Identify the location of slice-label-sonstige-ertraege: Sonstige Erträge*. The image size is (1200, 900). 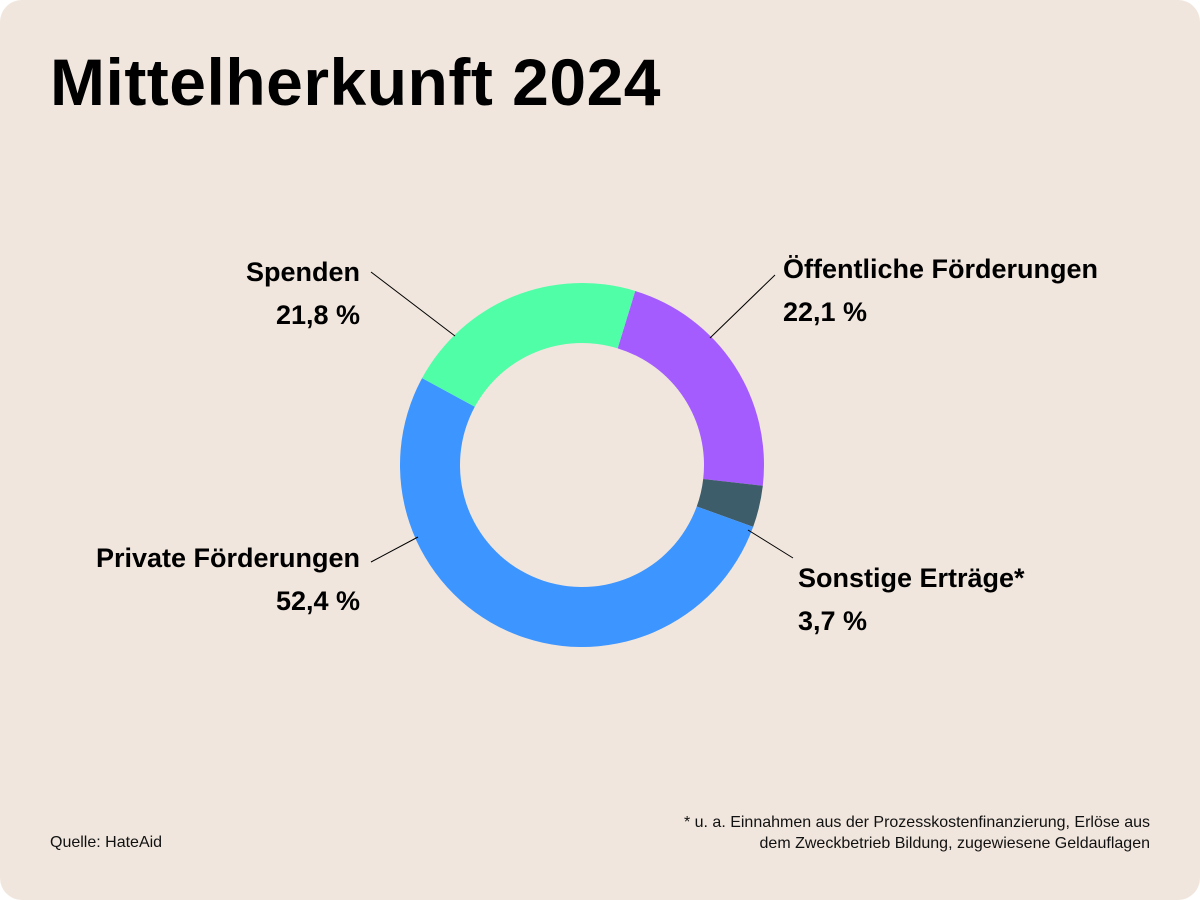
(911, 578).